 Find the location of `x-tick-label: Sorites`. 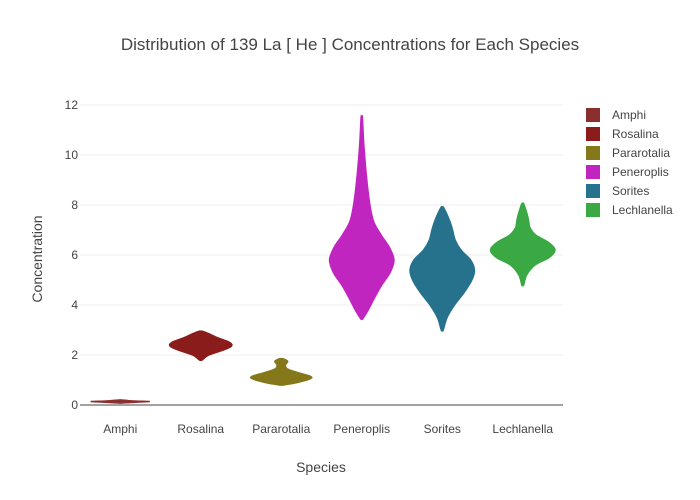

x-tick-label: Sorites is located at coordinates (442, 429).